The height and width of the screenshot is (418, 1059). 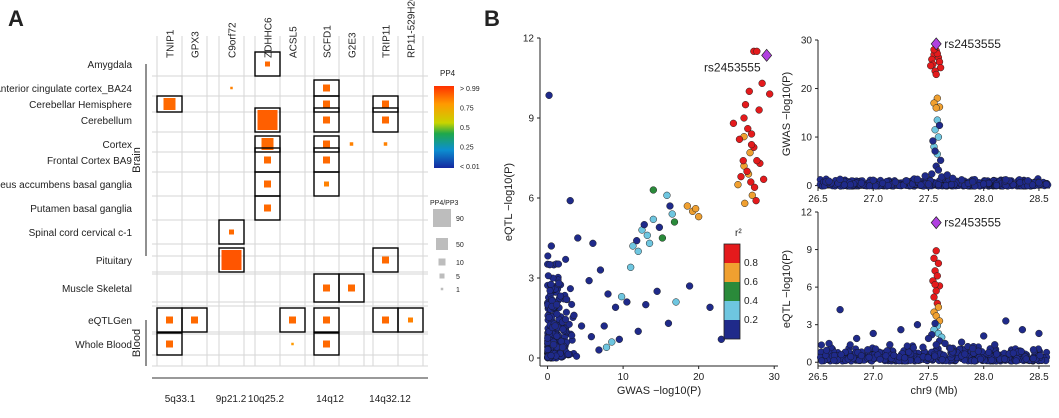 I want to click on gene-label: RP11-529H20.6, so click(x=412, y=29).